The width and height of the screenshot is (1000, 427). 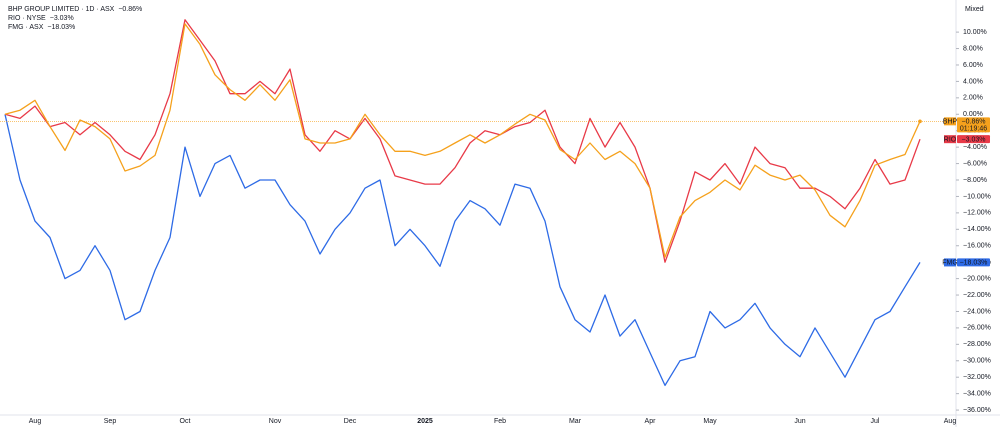 What do you see at coordinates (977, 311) in the screenshot?
I see `y-tick-label: −24.00%` at bounding box center [977, 311].